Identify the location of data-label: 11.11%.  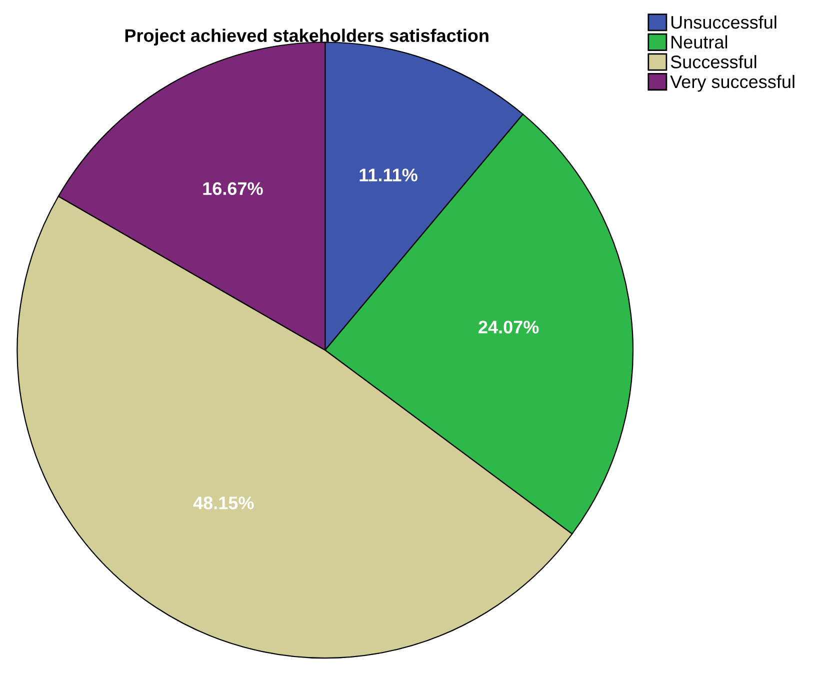
(389, 175).